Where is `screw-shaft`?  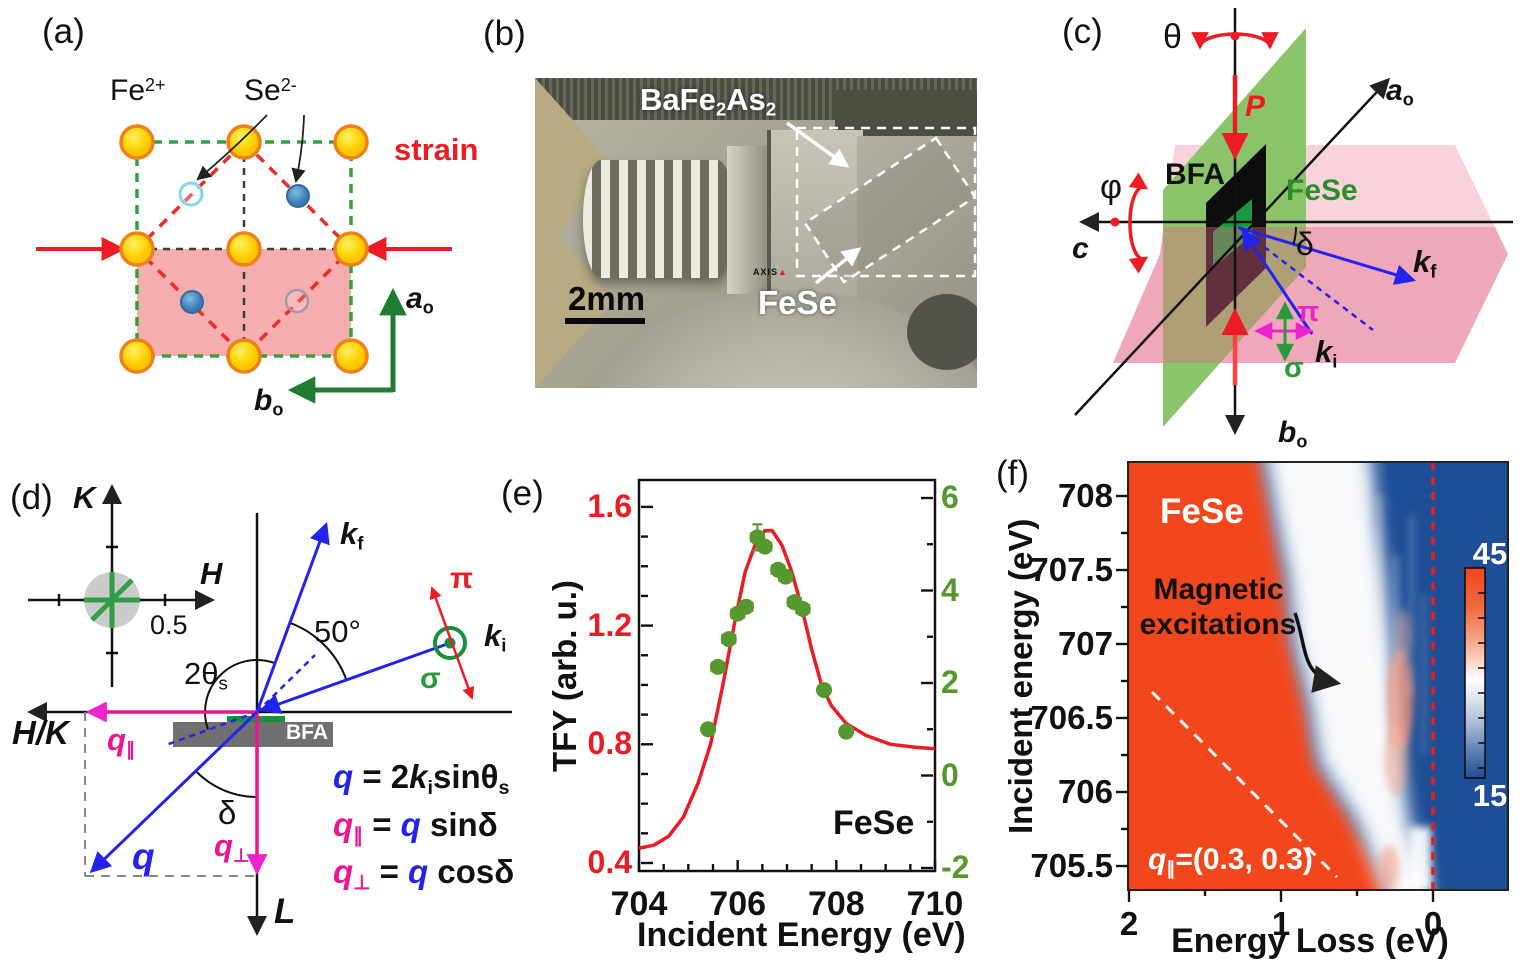
screw-shaft is located at coordinates (659, 219).